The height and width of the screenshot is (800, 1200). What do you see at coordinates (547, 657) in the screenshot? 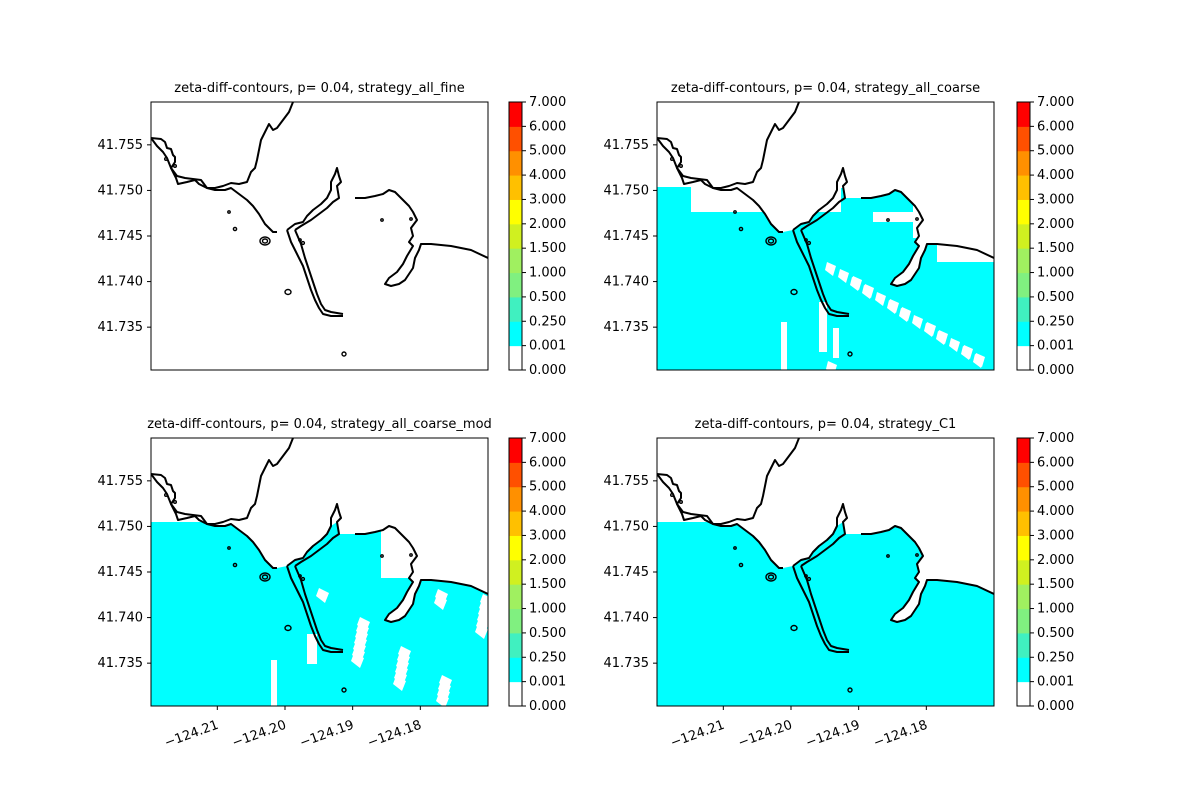
I see `colorbar-tick-label: 0.250` at bounding box center [547, 657].